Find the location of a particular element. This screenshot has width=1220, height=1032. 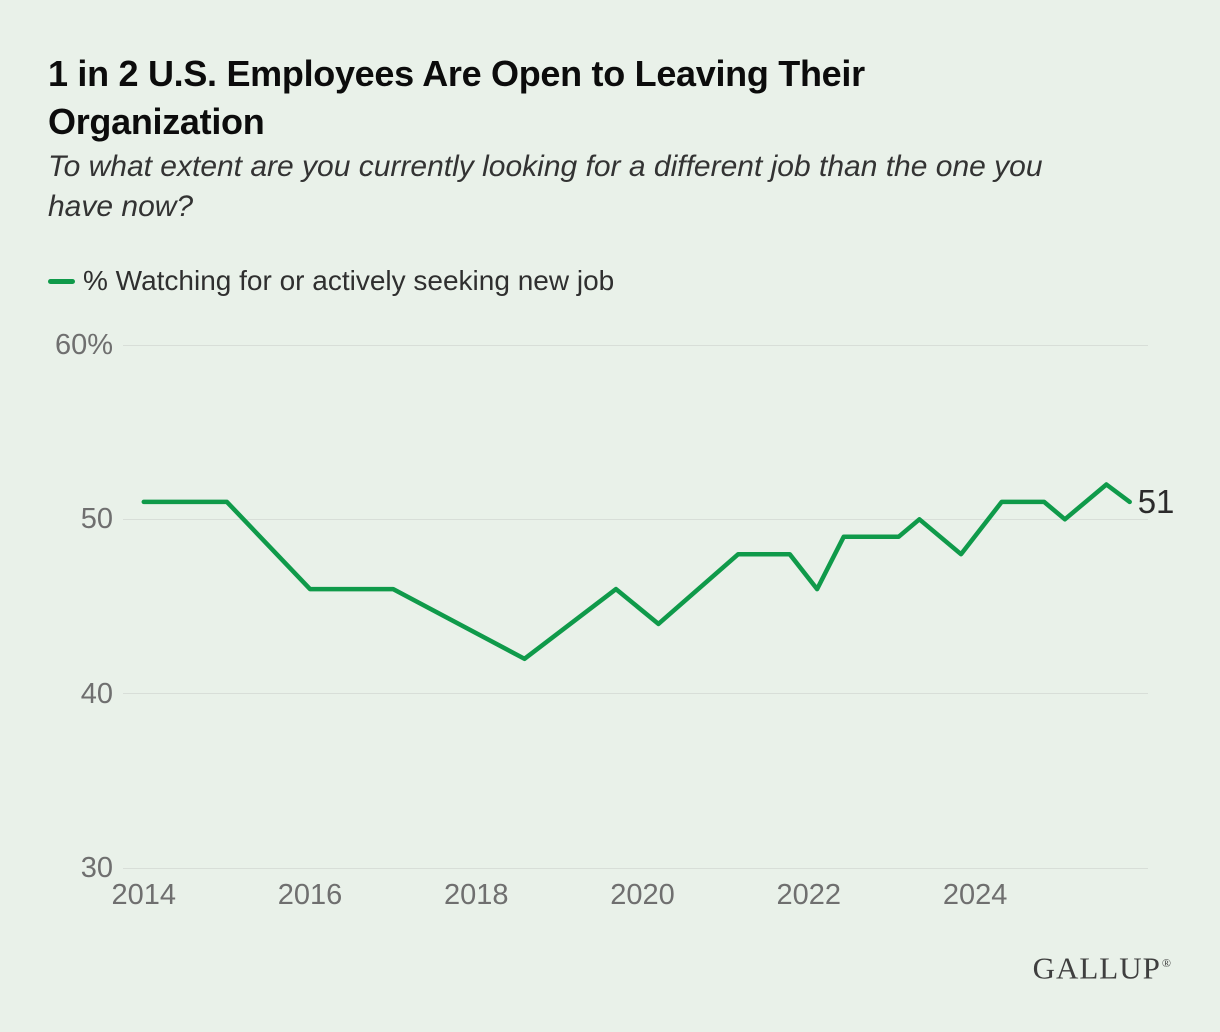

gallup-logo: GALLUP® is located at coordinates (1102, 965).